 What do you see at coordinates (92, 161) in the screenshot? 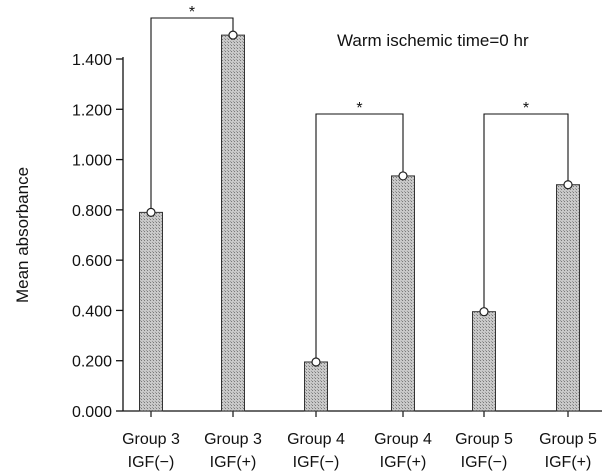
I see `y-tick-label: 1.000` at bounding box center [92, 161].